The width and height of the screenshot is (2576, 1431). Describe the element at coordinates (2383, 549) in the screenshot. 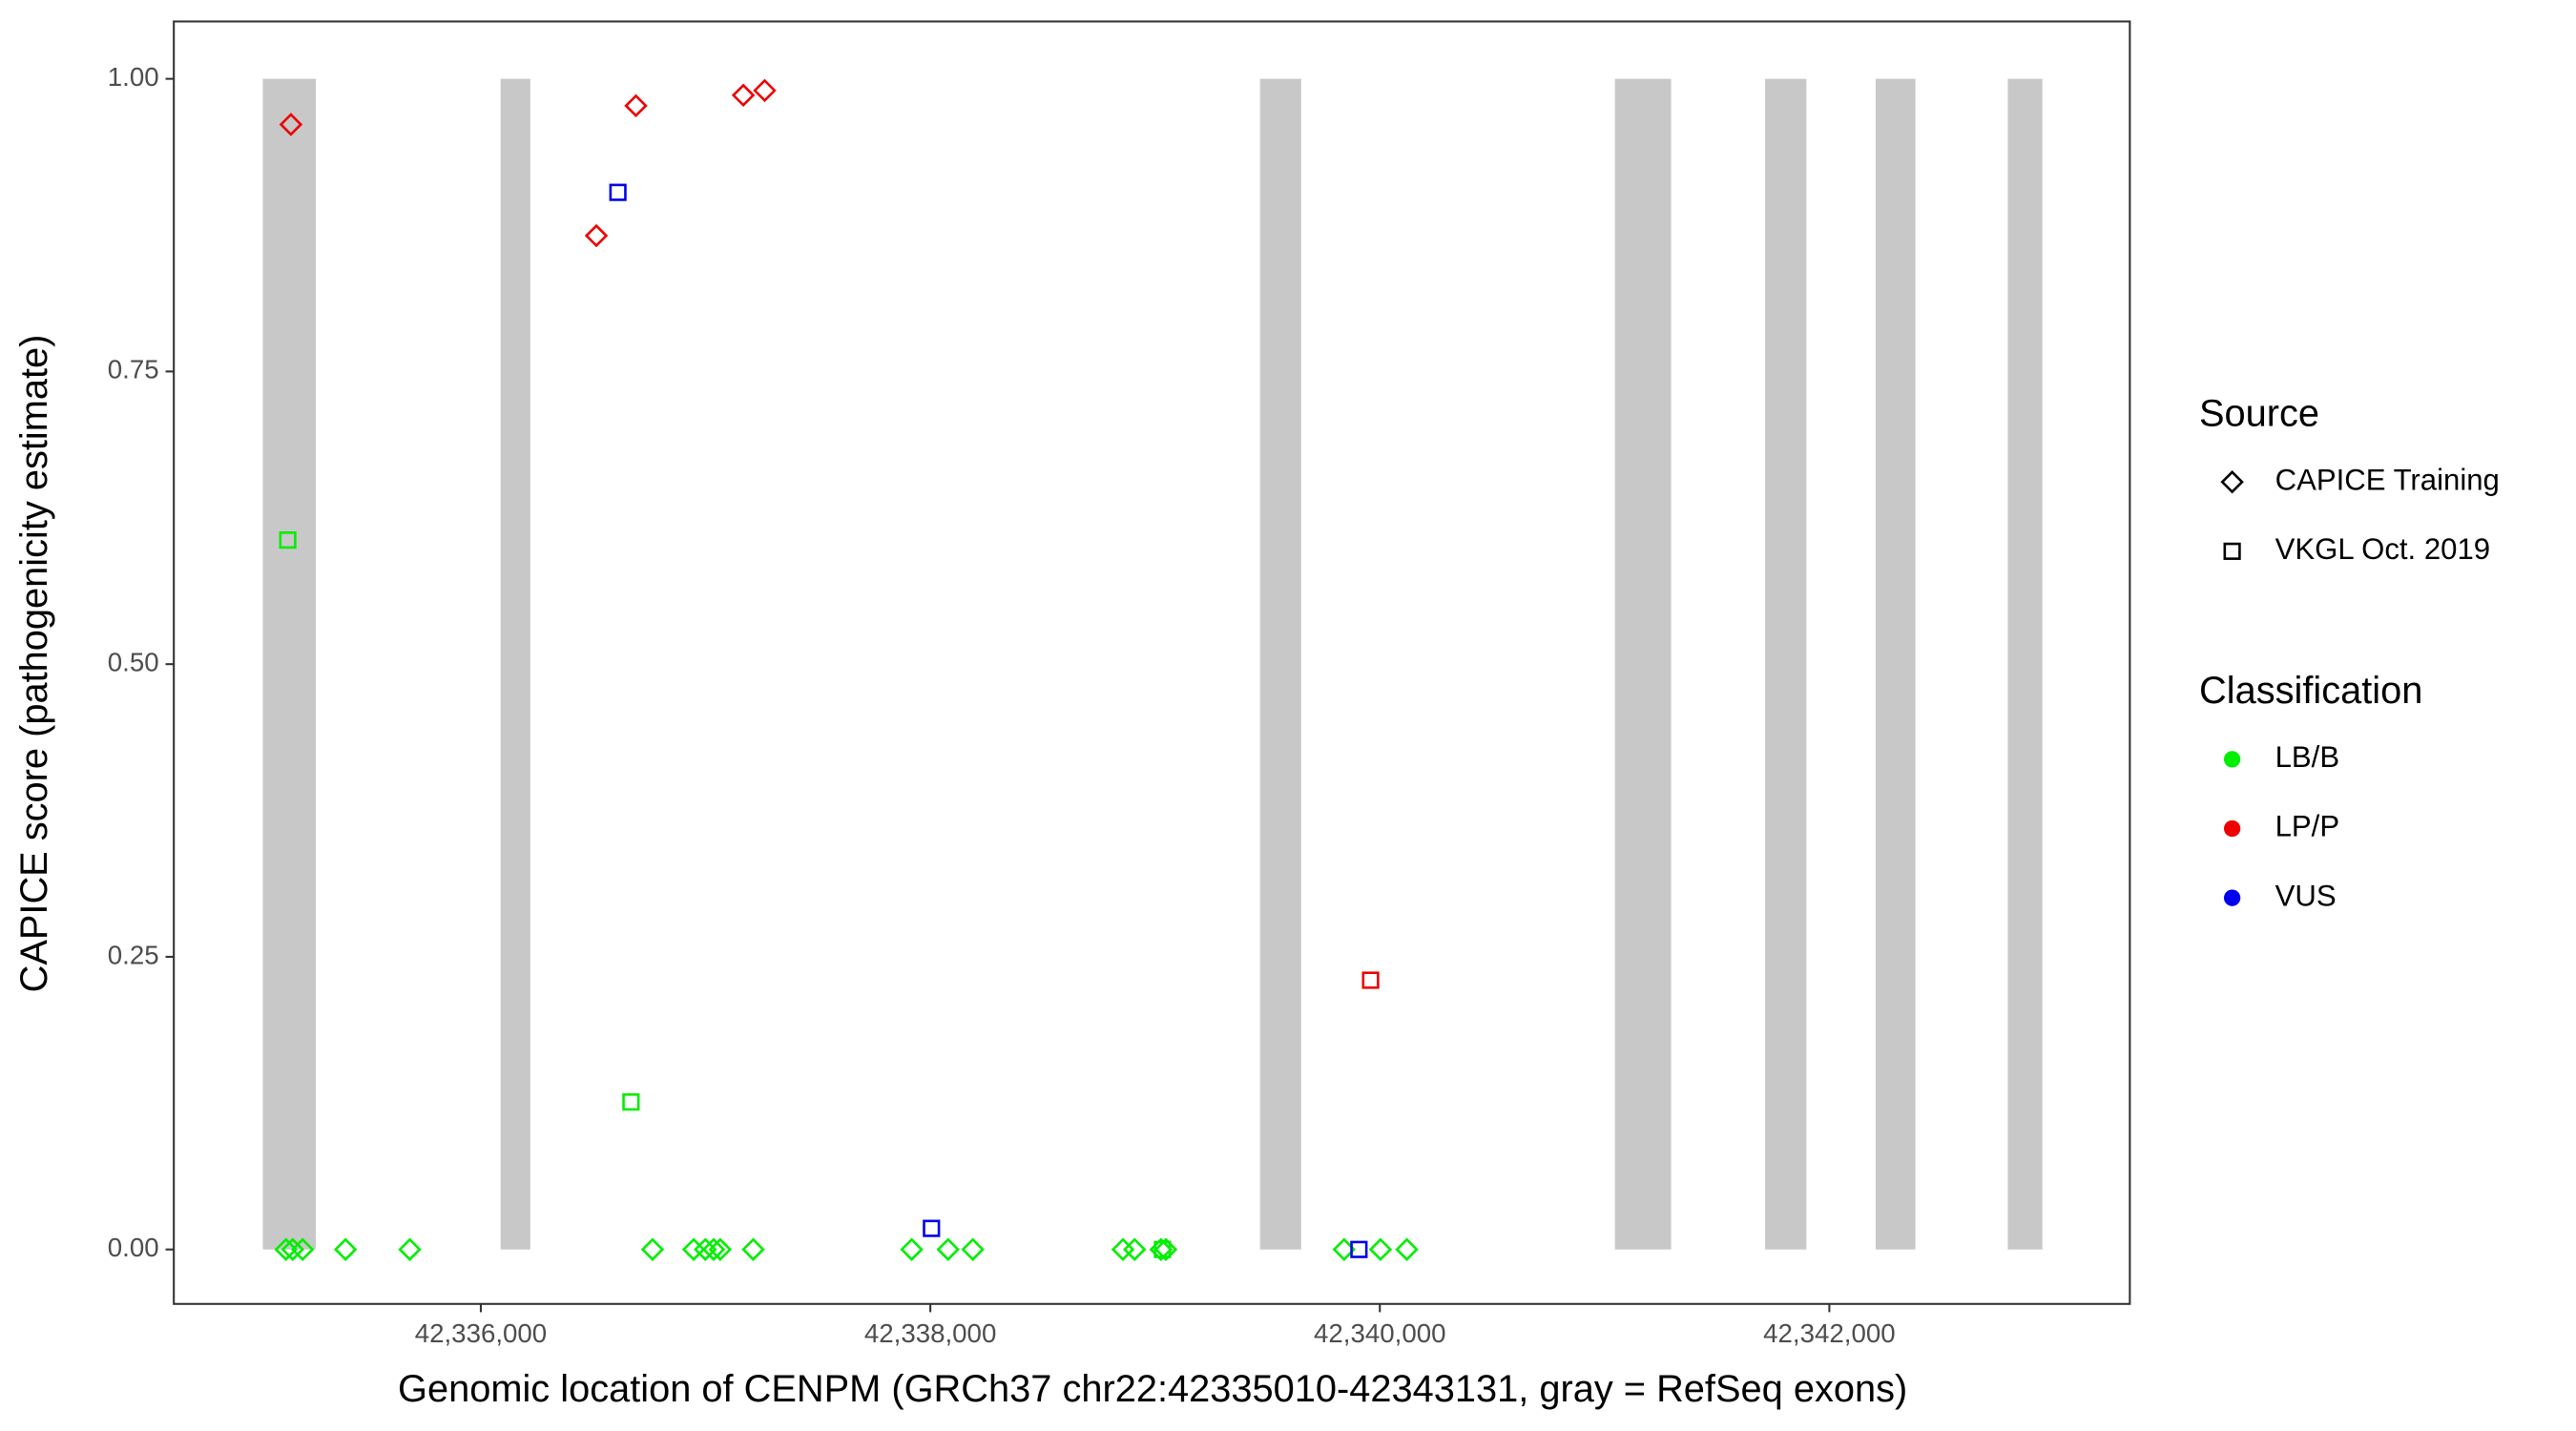

I see `legend-label: VKGL Oct. 2019` at that location.